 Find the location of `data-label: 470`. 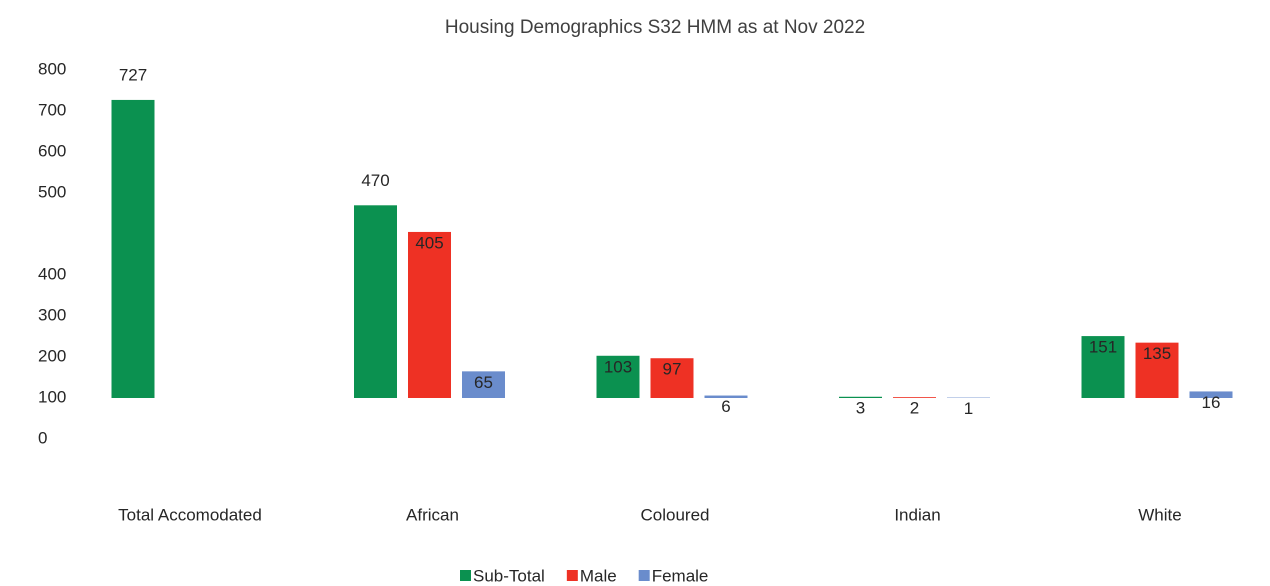

data-label: 470 is located at coordinates (375, 180).